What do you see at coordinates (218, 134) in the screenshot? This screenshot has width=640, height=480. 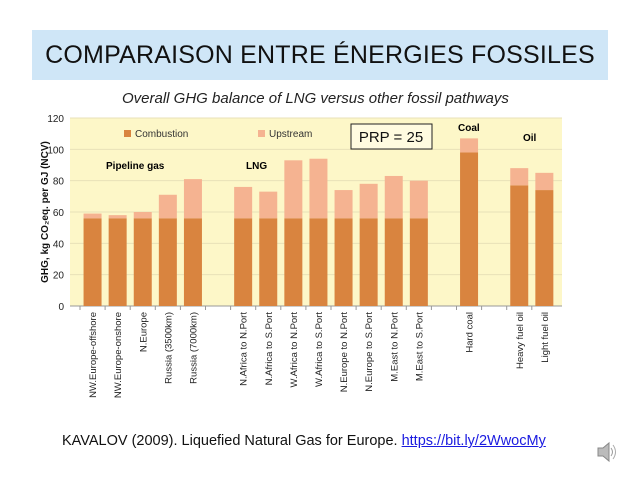 I see `legend: Combustion Upstream` at bounding box center [218, 134].